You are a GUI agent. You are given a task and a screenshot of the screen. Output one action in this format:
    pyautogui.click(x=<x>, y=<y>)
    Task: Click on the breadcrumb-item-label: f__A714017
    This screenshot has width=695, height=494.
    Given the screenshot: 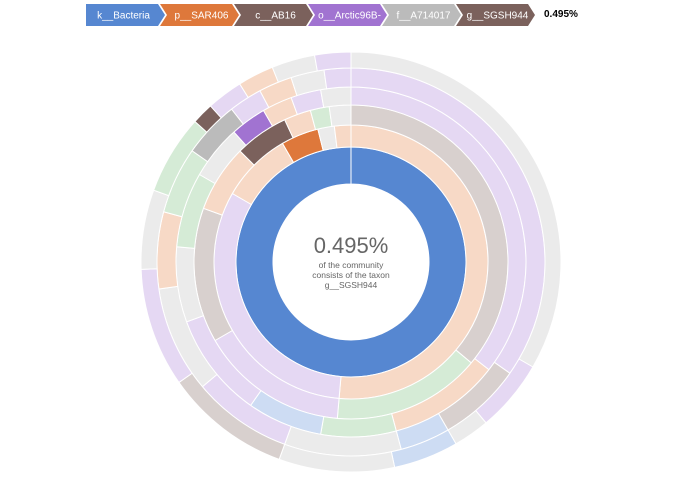 What is the action you would take?
    pyautogui.click(x=424, y=16)
    